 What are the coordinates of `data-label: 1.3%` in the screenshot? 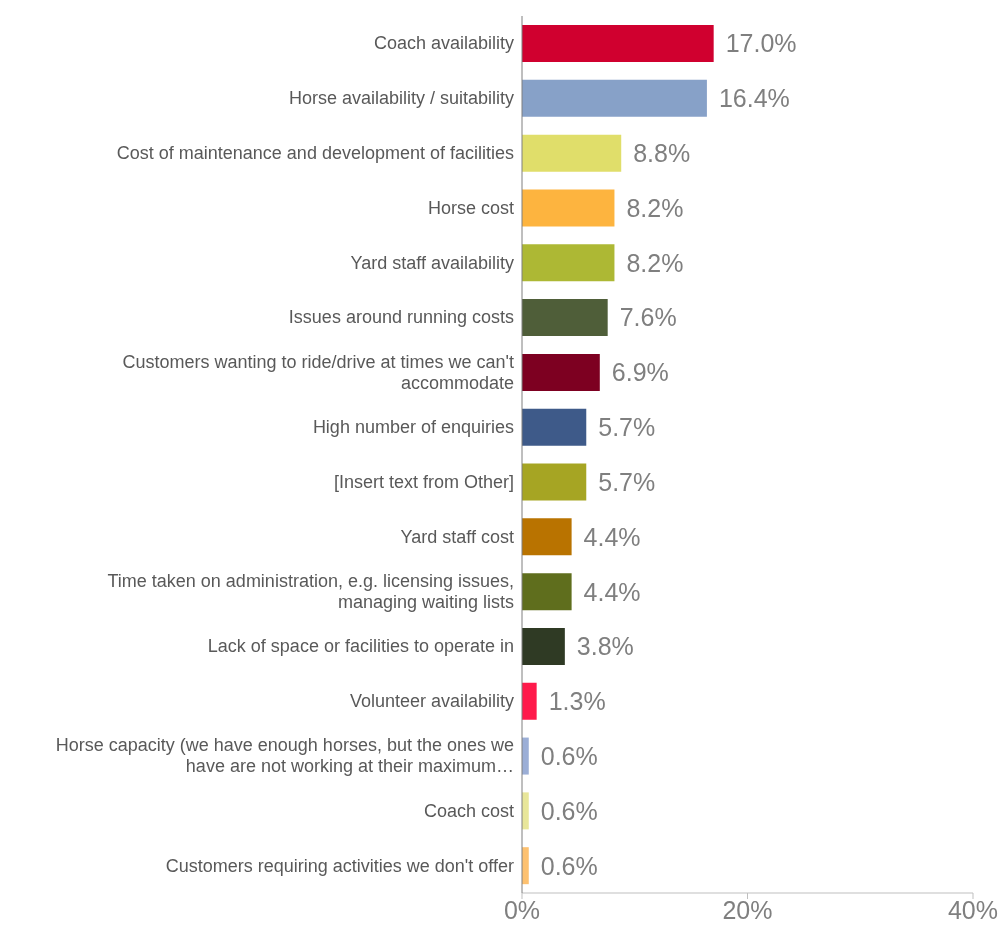 It's located at (577, 701).